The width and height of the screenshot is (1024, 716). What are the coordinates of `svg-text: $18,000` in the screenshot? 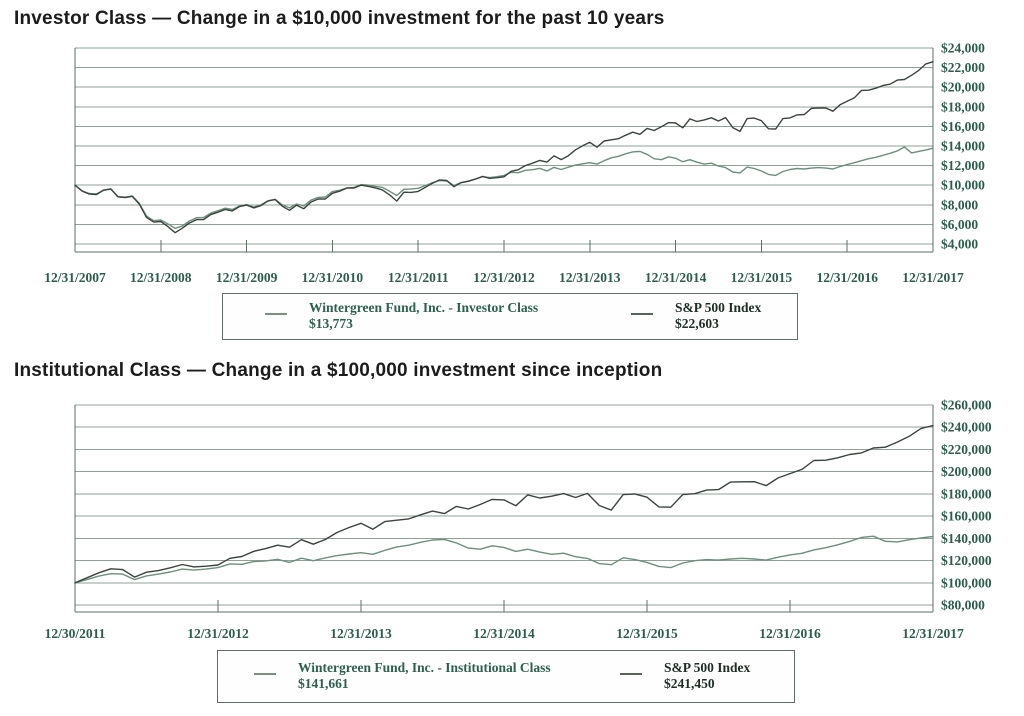 It's located at (963, 106).